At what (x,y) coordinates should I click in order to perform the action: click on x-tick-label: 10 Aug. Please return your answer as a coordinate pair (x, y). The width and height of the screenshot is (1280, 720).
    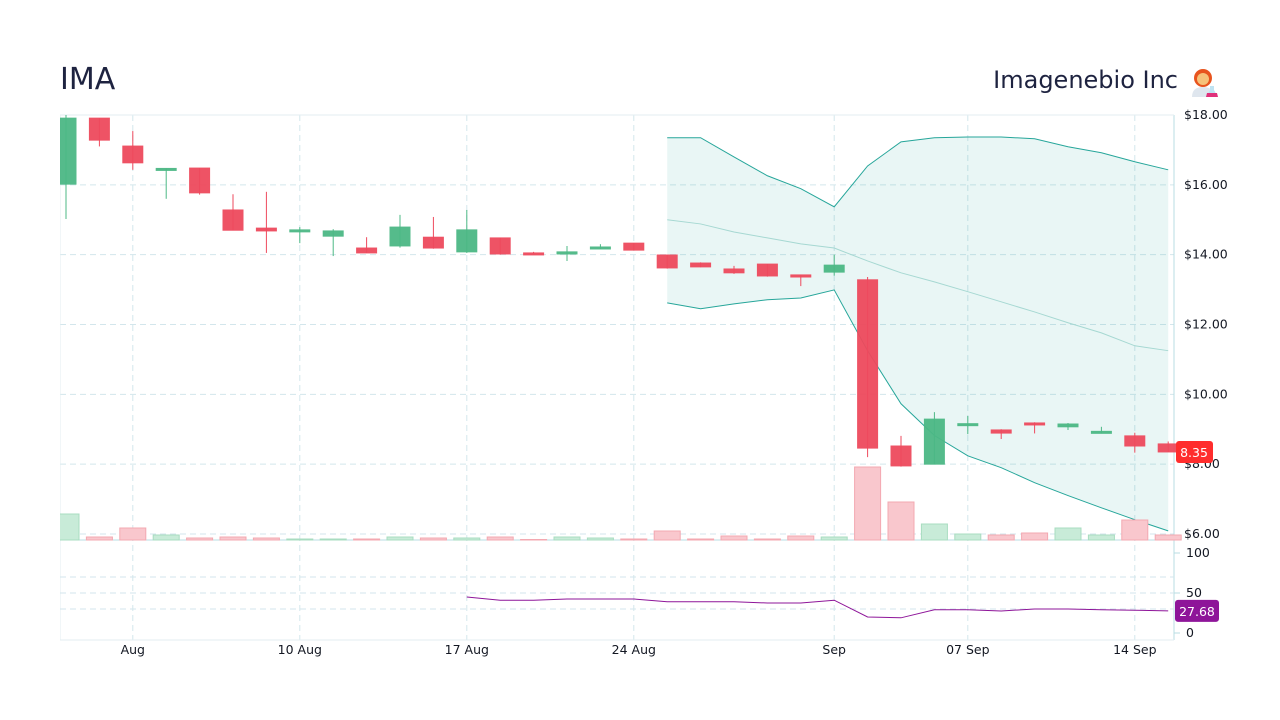
    Looking at the image, I should click on (300, 649).